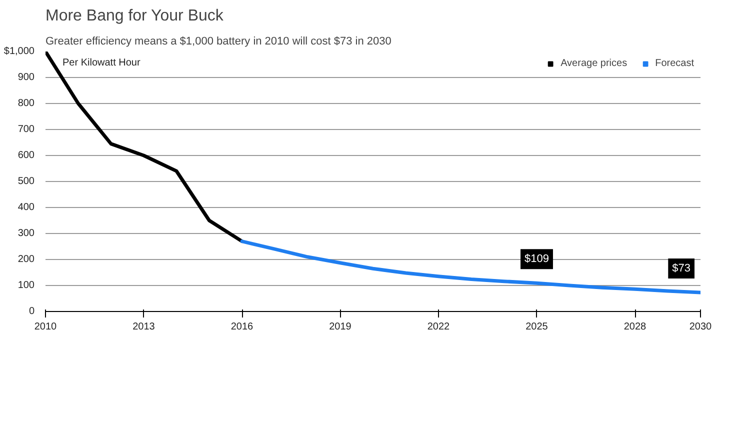 This screenshot has height=427, width=743. Describe the element at coordinates (26, 103) in the screenshot. I see `y-tick-label: 800` at that location.